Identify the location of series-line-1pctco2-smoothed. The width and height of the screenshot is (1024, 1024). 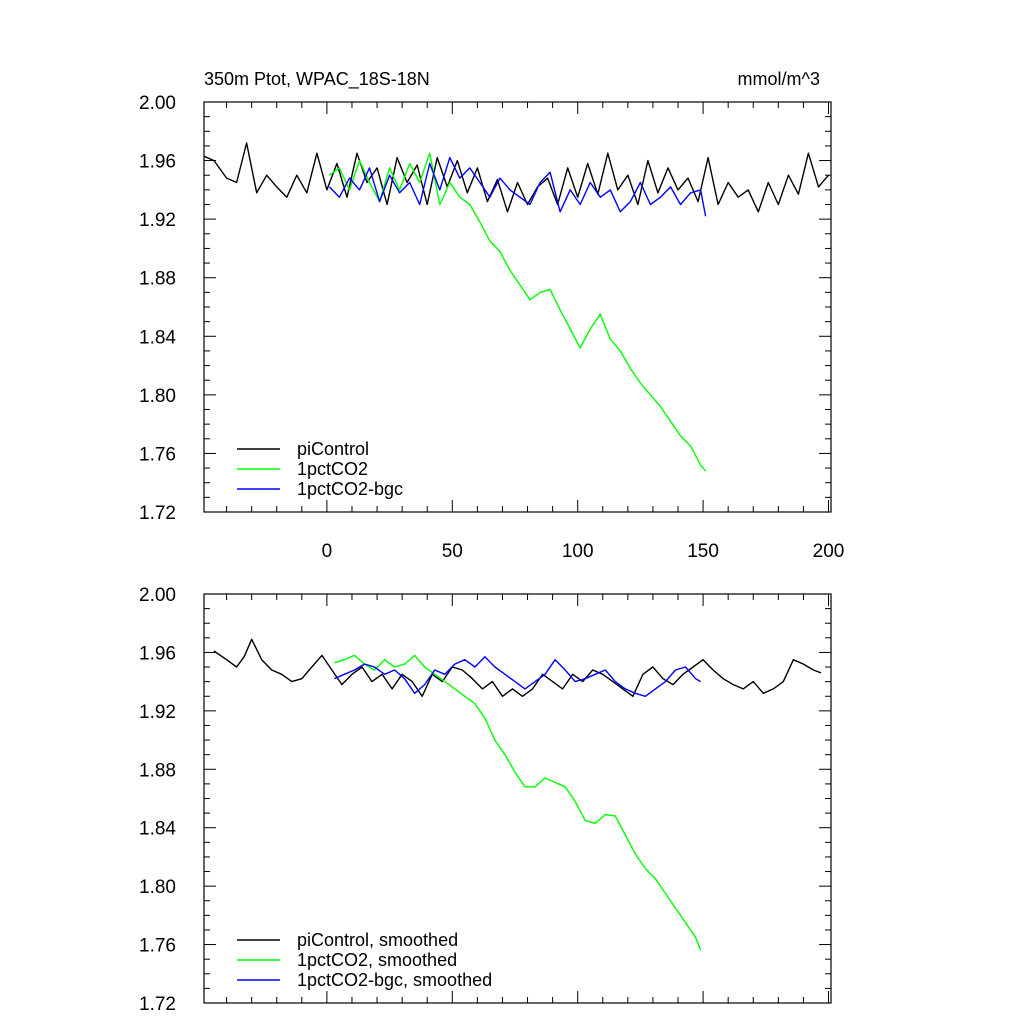
(518, 802).